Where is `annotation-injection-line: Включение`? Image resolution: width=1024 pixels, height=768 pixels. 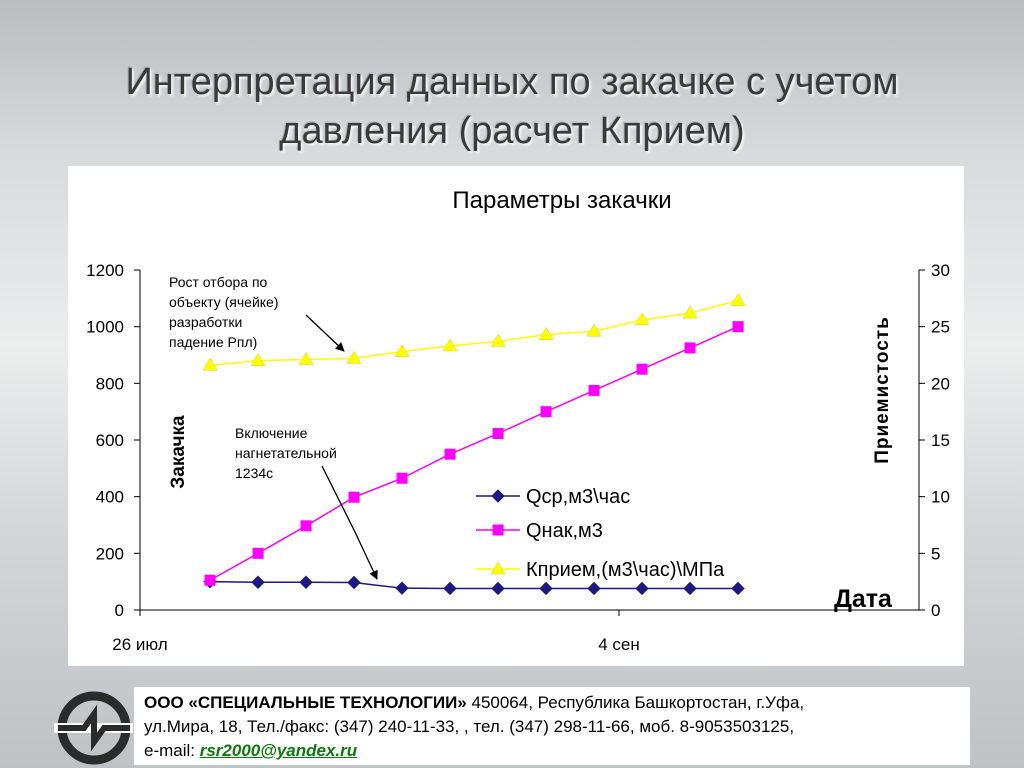
annotation-injection-line: Включение is located at coordinates (271, 433).